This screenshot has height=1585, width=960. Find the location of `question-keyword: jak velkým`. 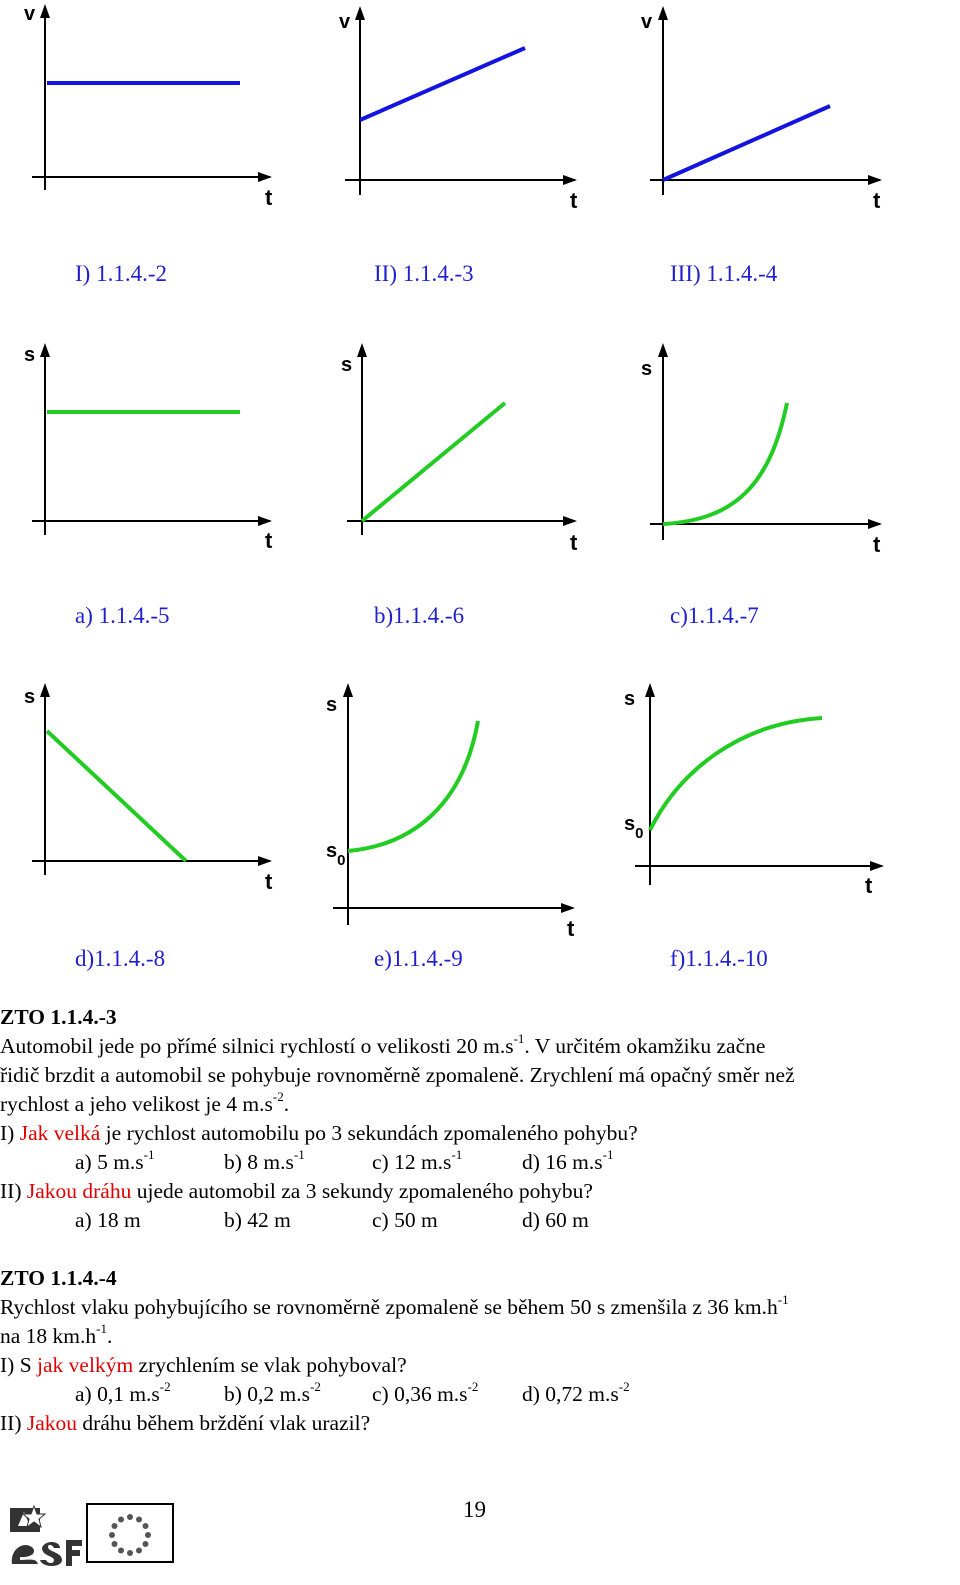

question-keyword: jak velkým is located at coordinates (85, 1365).